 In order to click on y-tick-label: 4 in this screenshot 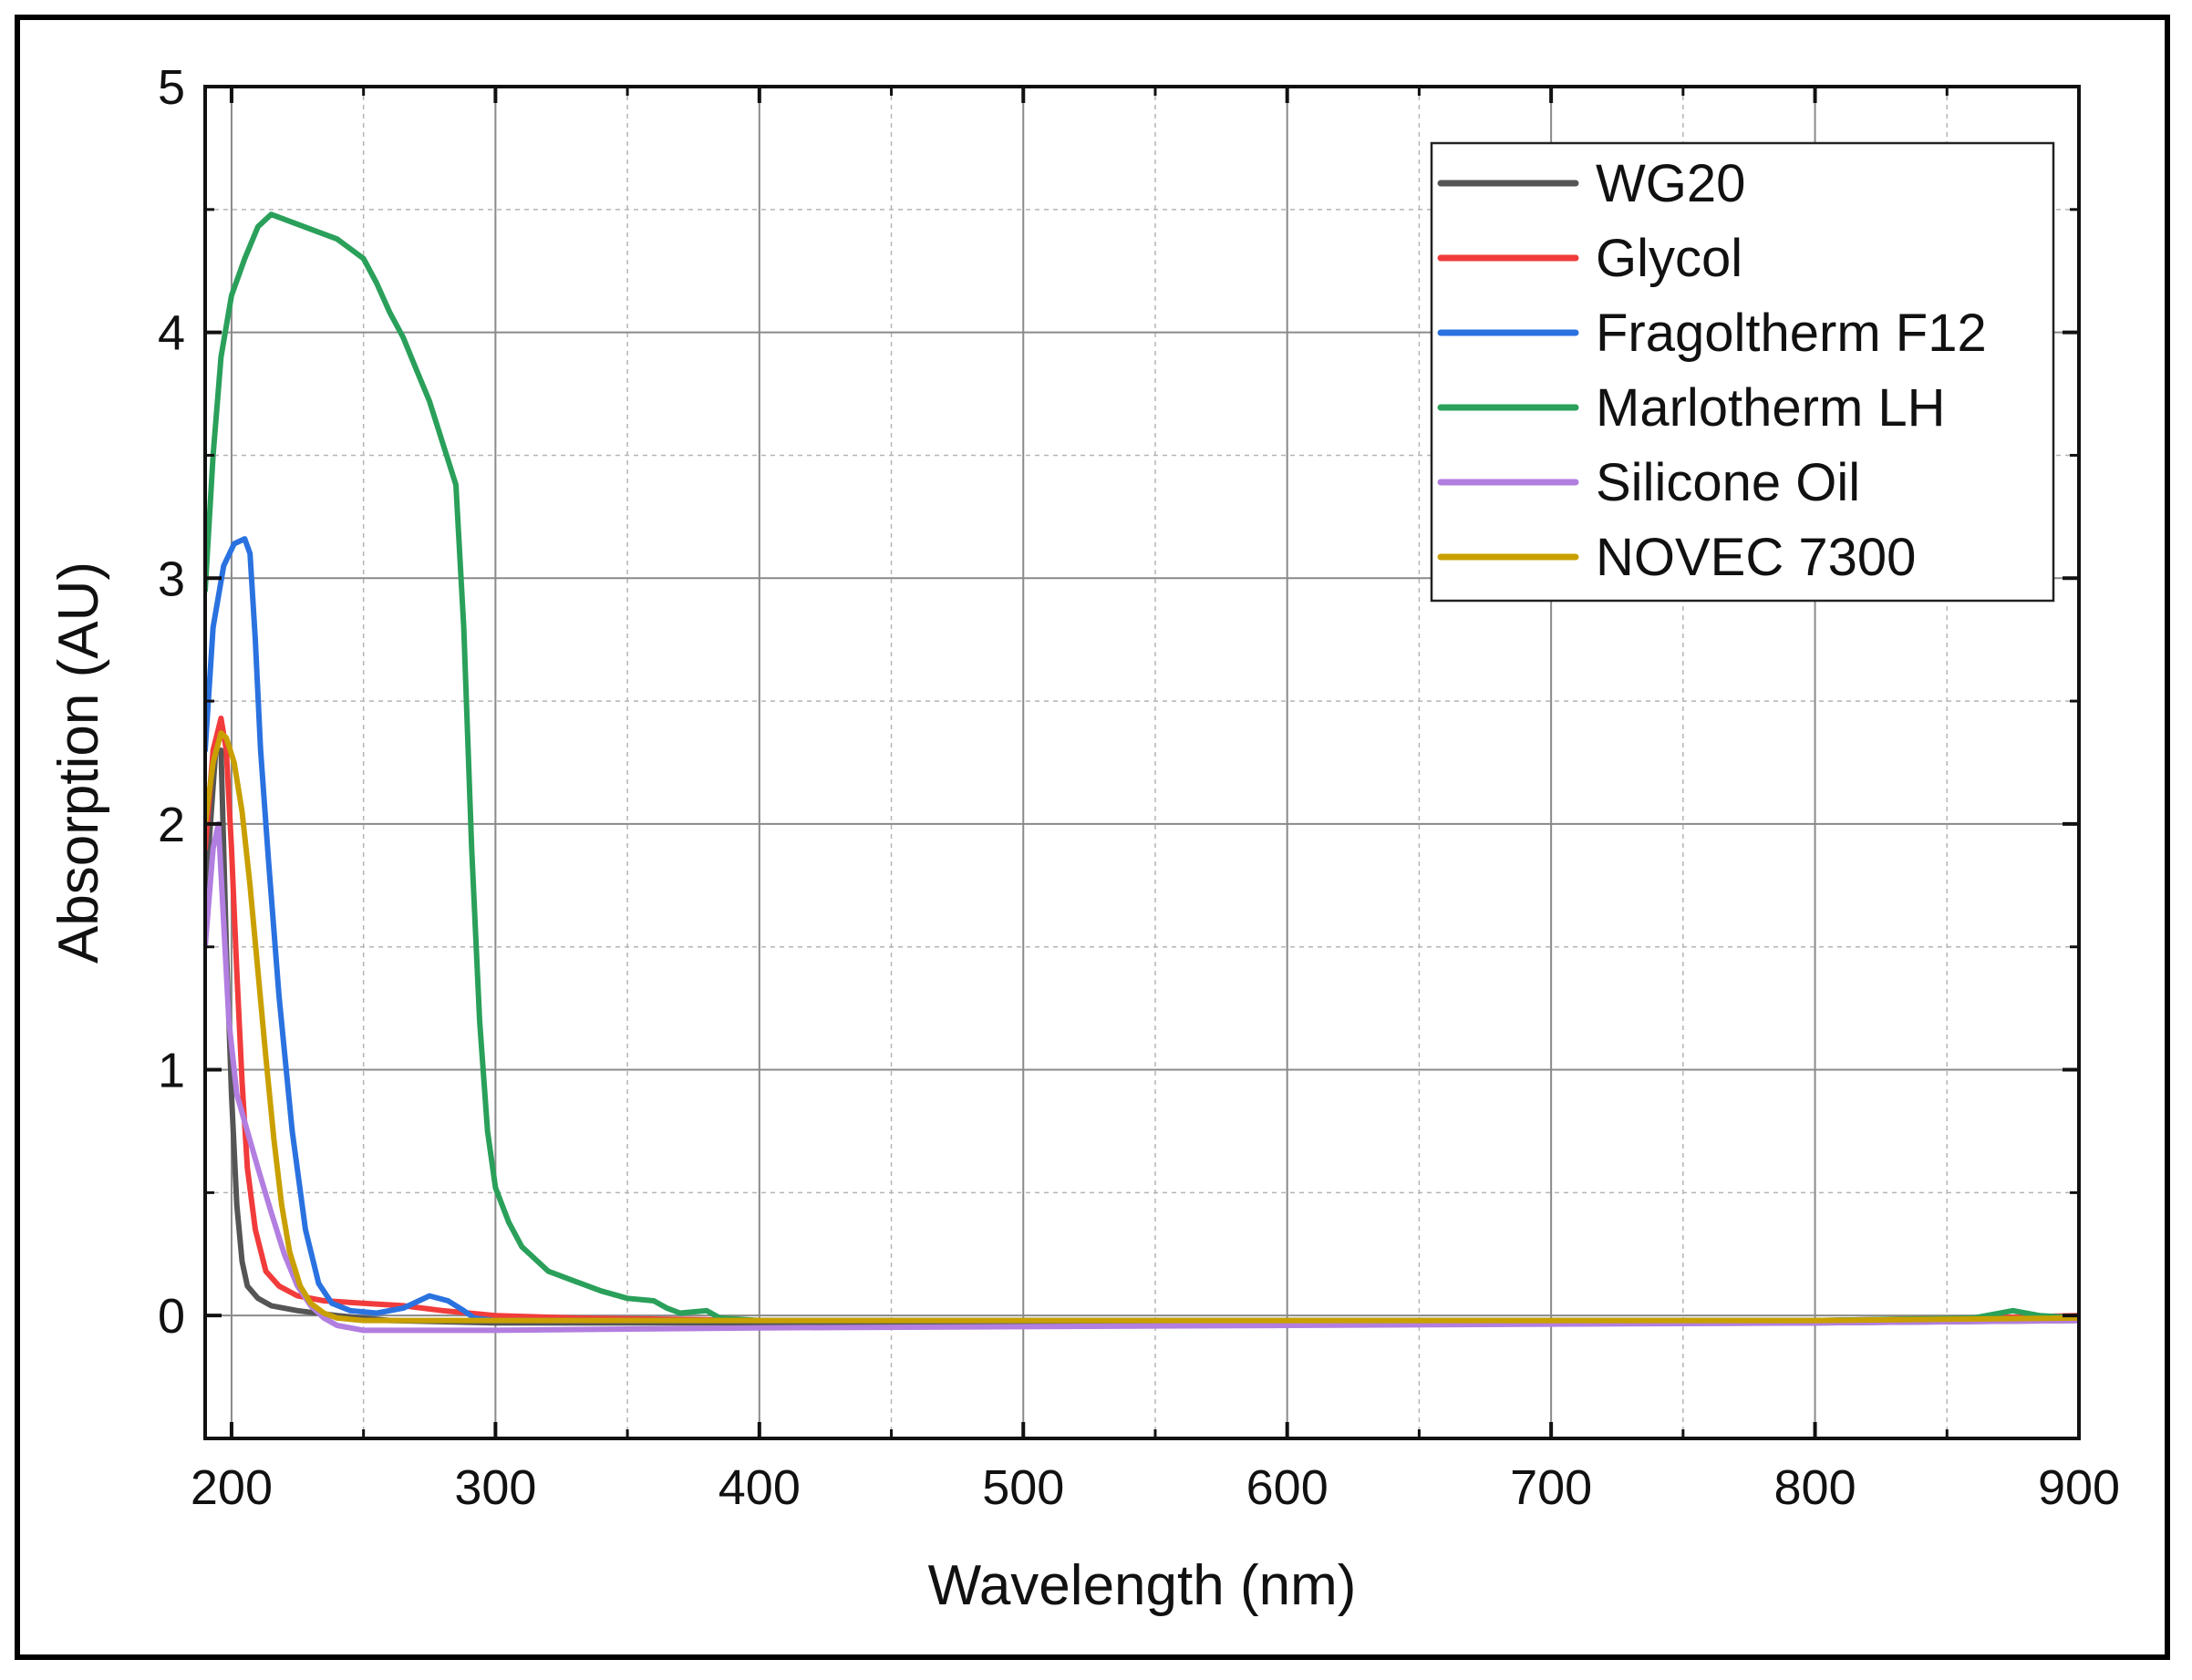, I will do `click(171, 334)`.